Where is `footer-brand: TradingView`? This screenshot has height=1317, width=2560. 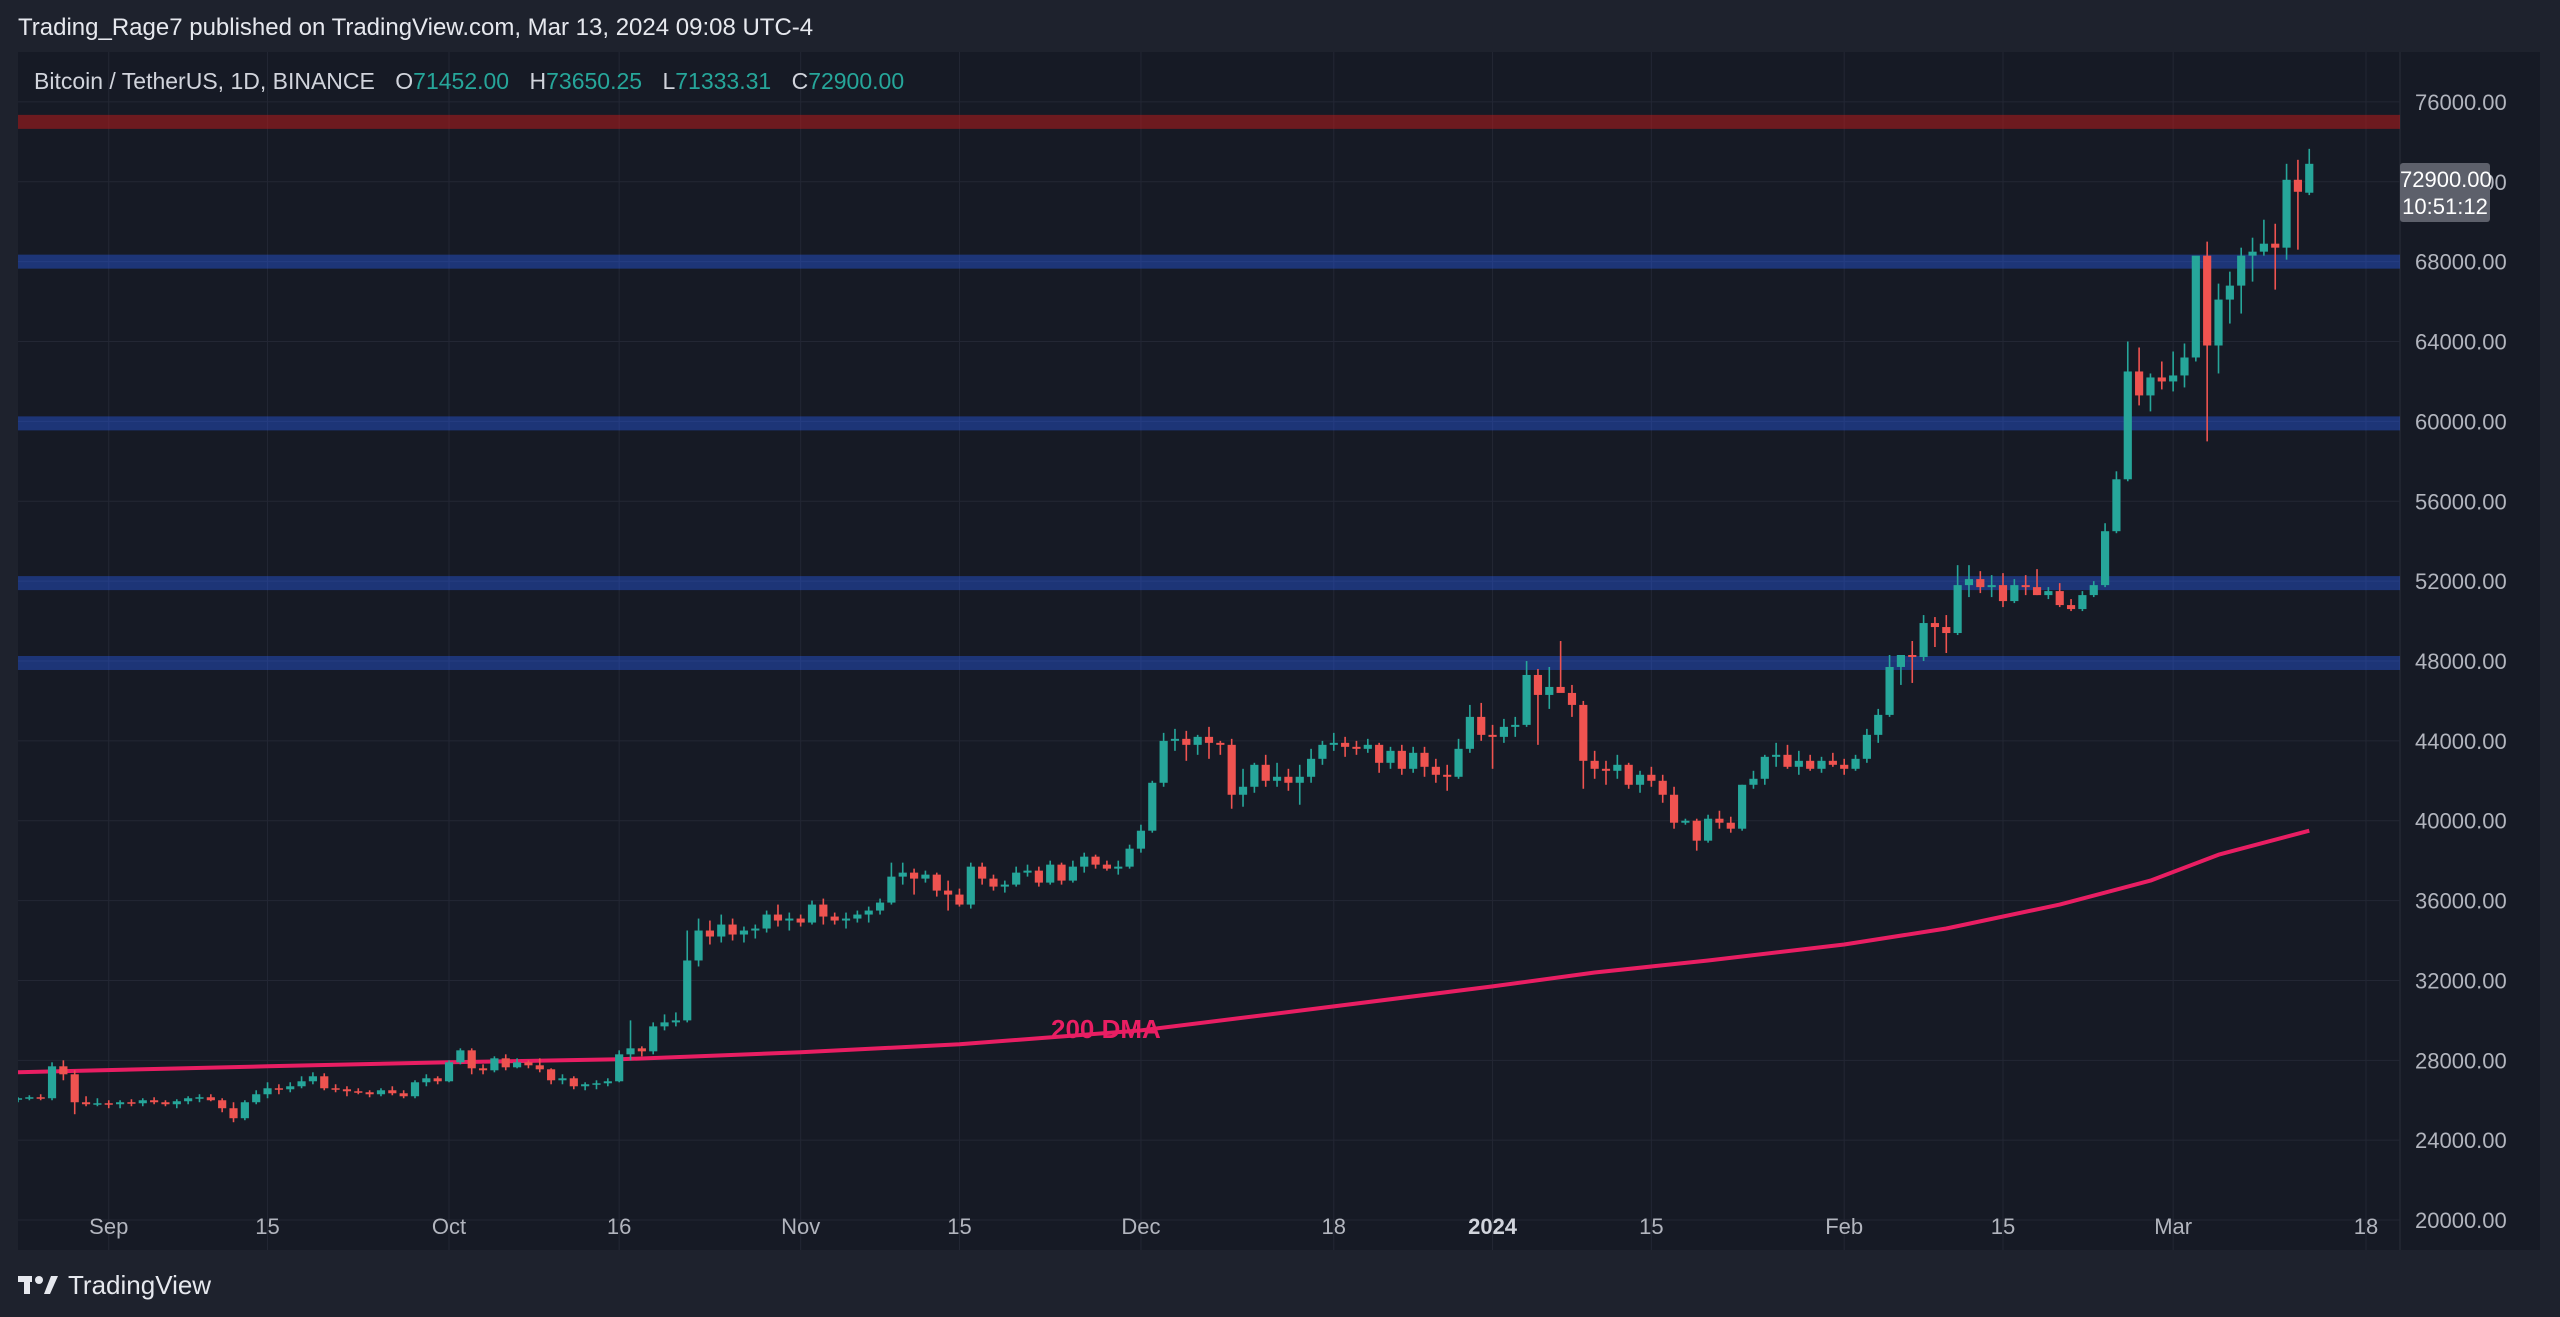 footer-brand: TradingView is located at coordinates (114, 1285).